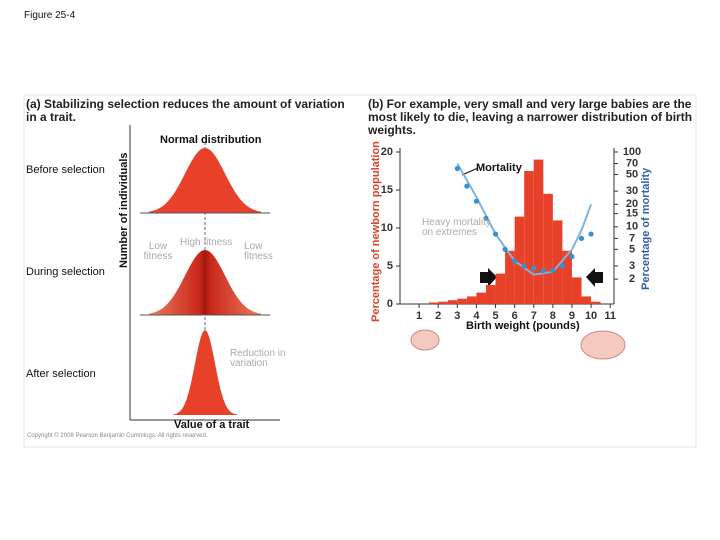  What do you see at coordinates (553, 316) in the screenshot?
I see `x-tick-label: 8` at bounding box center [553, 316].